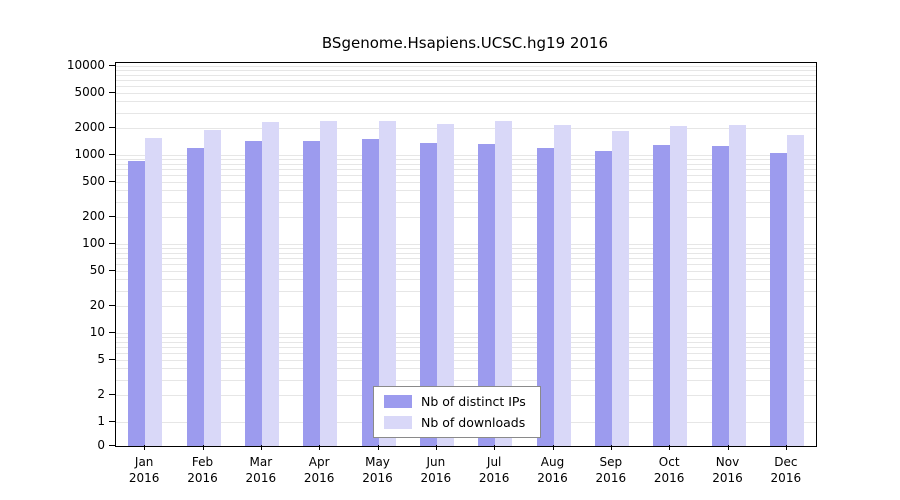 The width and height of the screenshot is (900, 500). Describe the element at coordinates (93, 243) in the screenshot. I see `y-axis-tick-label: 100` at that location.